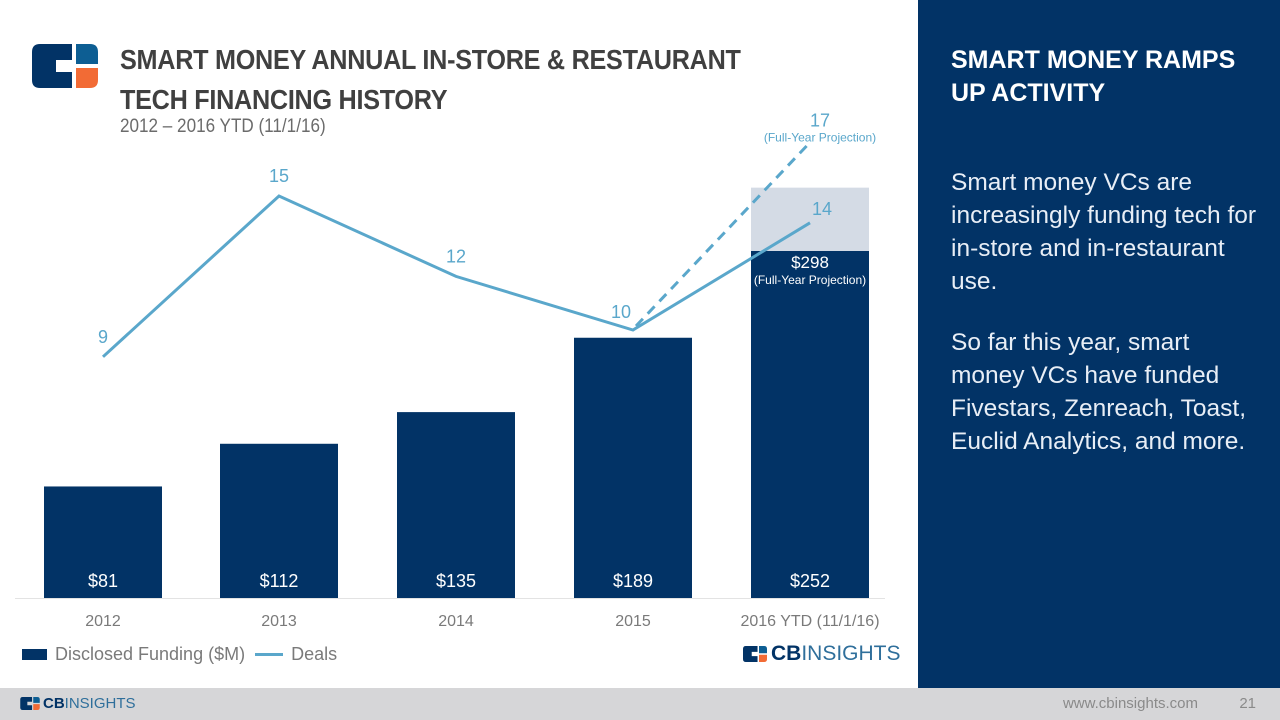 The image size is (1280, 720). Describe the element at coordinates (430, 59) in the screenshot. I see `title-line-1: SMART MONEY ANNUAL IN-STORE & RESTAURANT` at that location.